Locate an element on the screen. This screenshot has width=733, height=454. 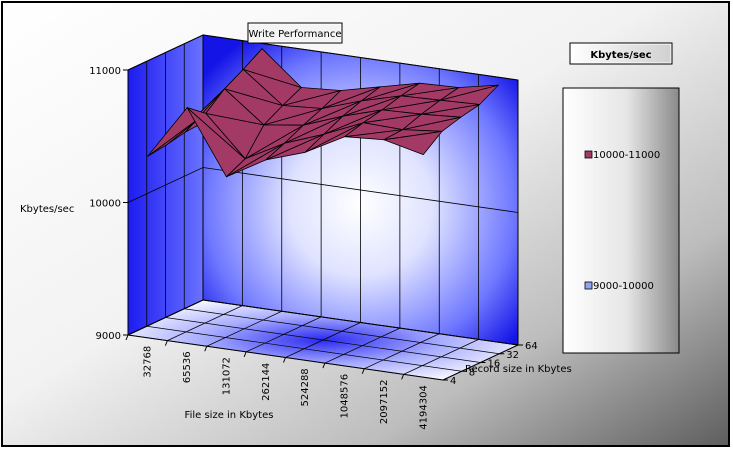
legend: Kbytes/sec 10000-11000 9000-10000 is located at coordinates (621, 198).